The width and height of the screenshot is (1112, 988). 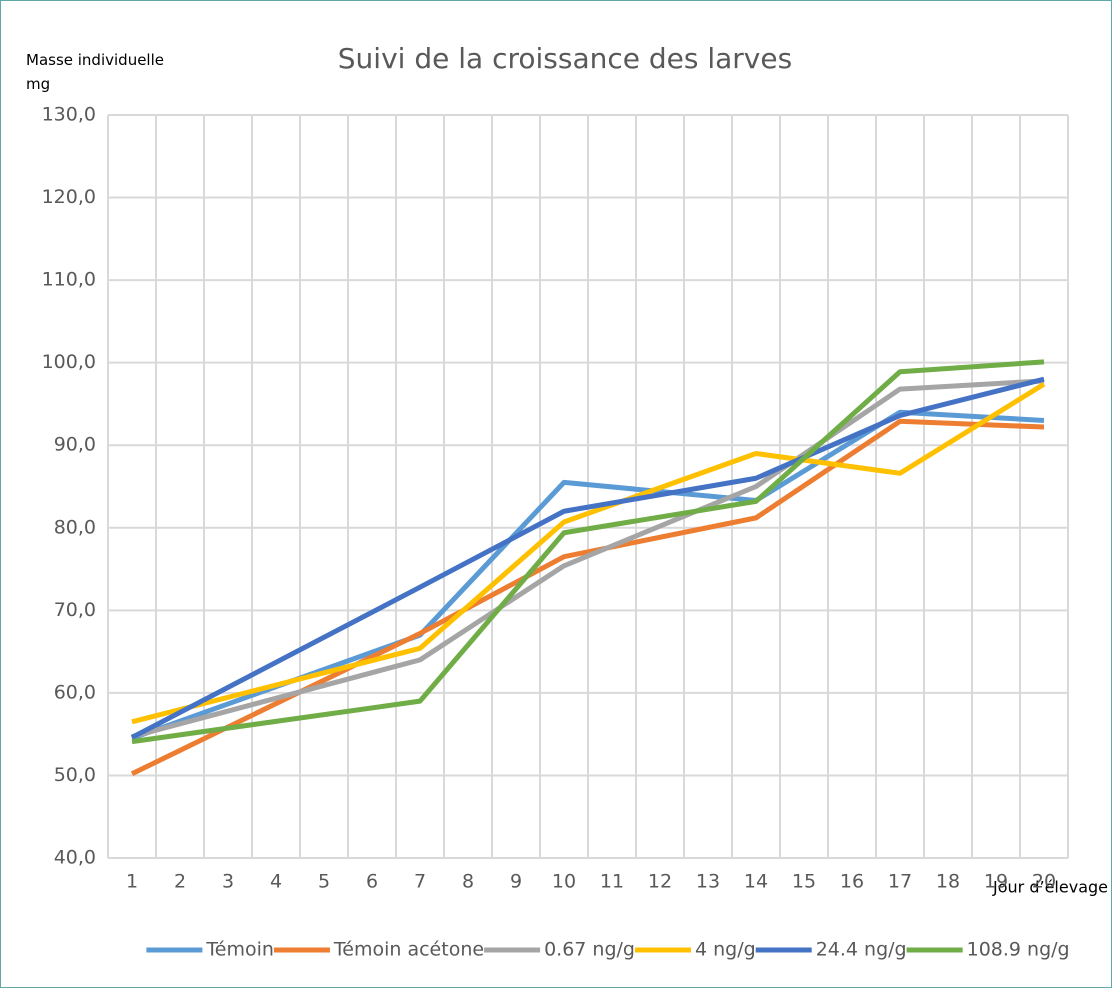 I want to click on y-tick-label: 50,0, so click(x=75, y=775).